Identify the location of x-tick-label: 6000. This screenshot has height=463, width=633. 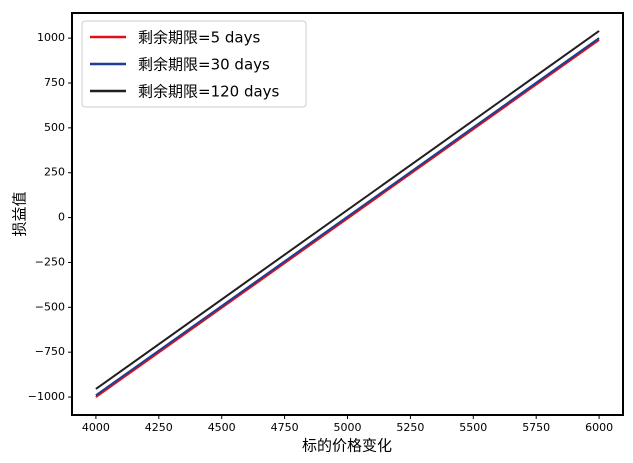
(599, 427).